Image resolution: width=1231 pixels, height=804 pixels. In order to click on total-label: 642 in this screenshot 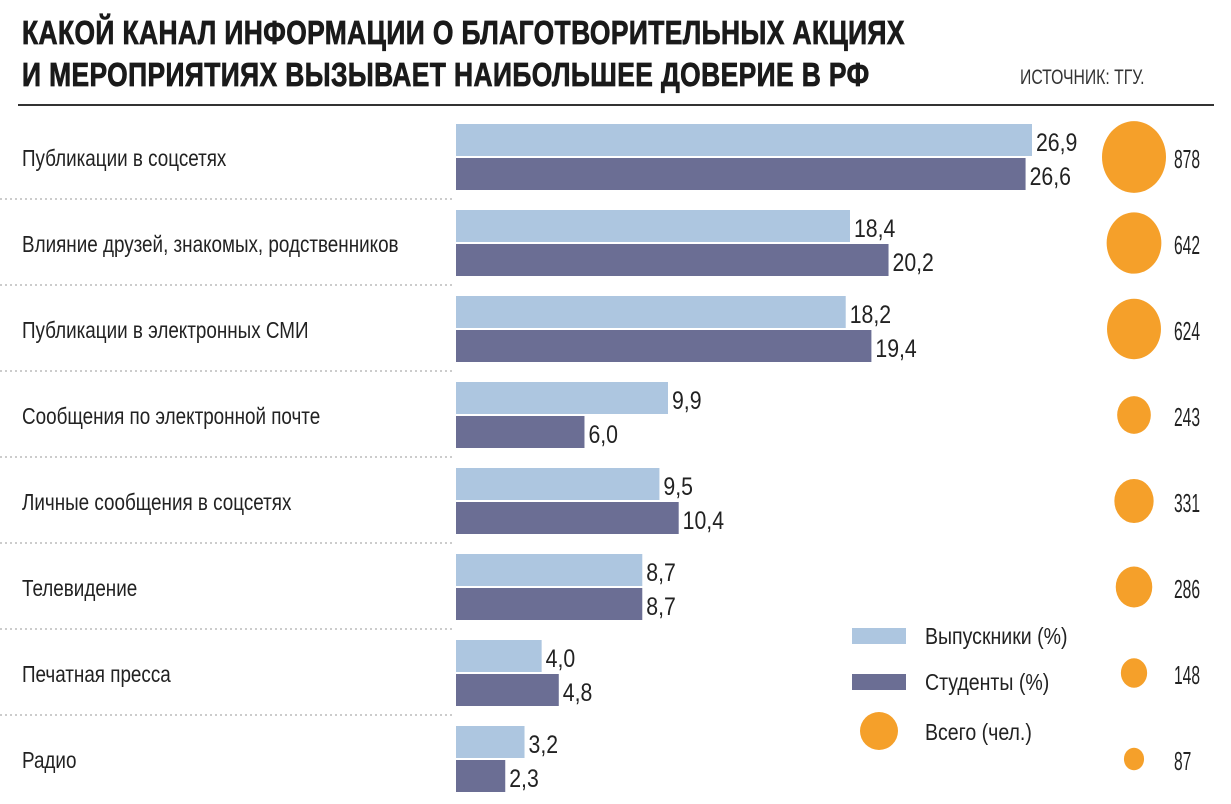, I will do `click(1187, 245)`.